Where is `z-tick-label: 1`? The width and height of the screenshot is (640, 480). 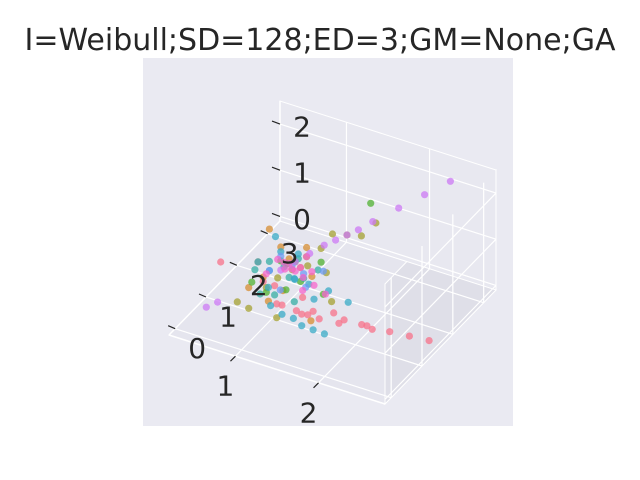 z-tick-label: 1 is located at coordinates (302, 173).